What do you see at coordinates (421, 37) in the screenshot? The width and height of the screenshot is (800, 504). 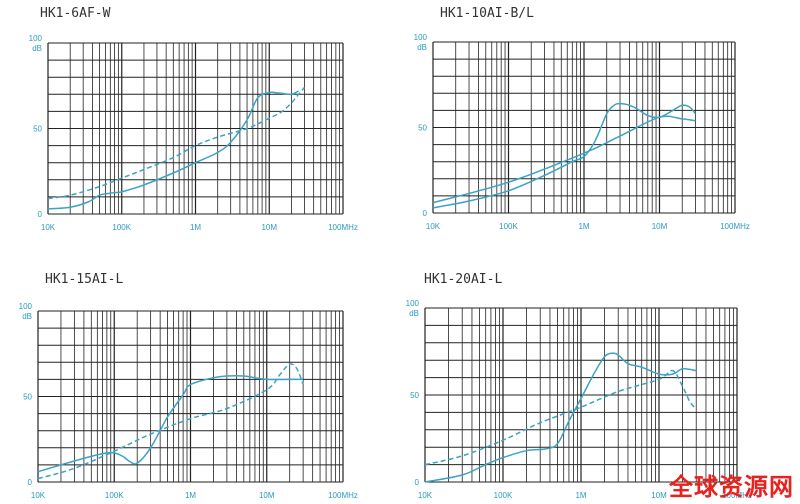 I see `chart-1-y-tick-label: 100` at bounding box center [421, 37].